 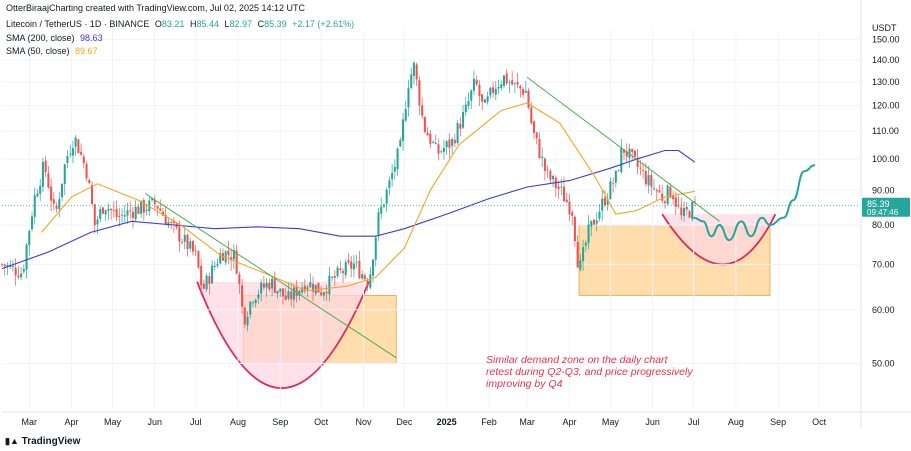 What do you see at coordinates (736, 422) in the screenshot?
I see `x-tick-label: Aug` at bounding box center [736, 422].